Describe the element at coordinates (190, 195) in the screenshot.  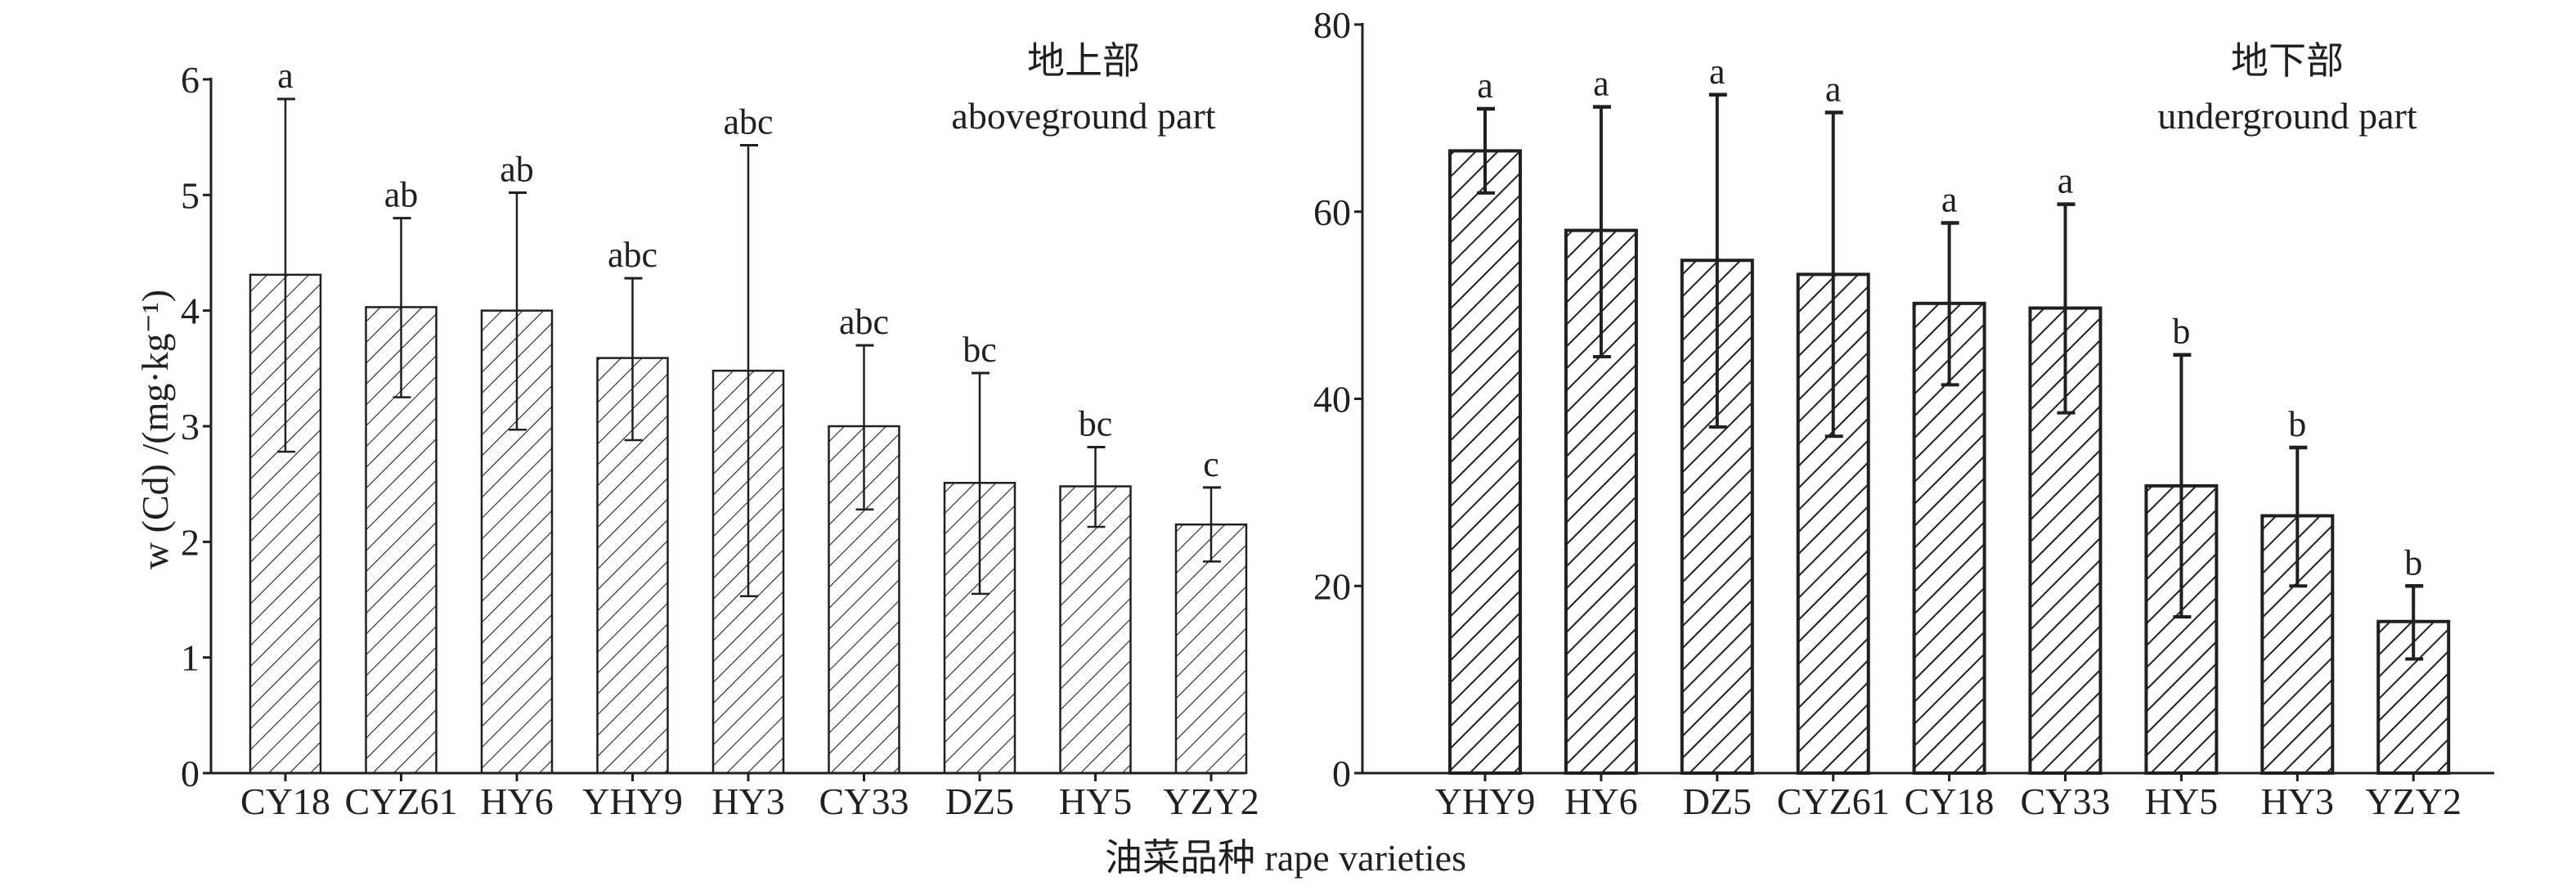
I see `y-tick-label: 5` at that location.